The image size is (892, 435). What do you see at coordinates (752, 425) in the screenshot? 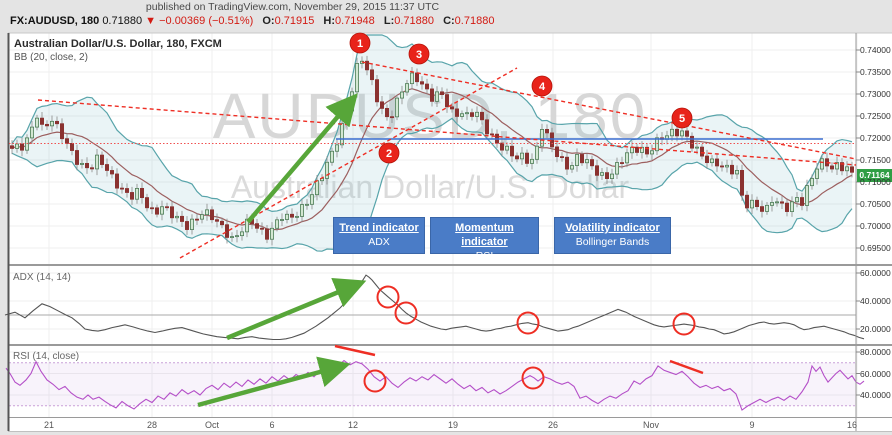
I see `time-axis-label: 9` at bounding box center [752, 425].